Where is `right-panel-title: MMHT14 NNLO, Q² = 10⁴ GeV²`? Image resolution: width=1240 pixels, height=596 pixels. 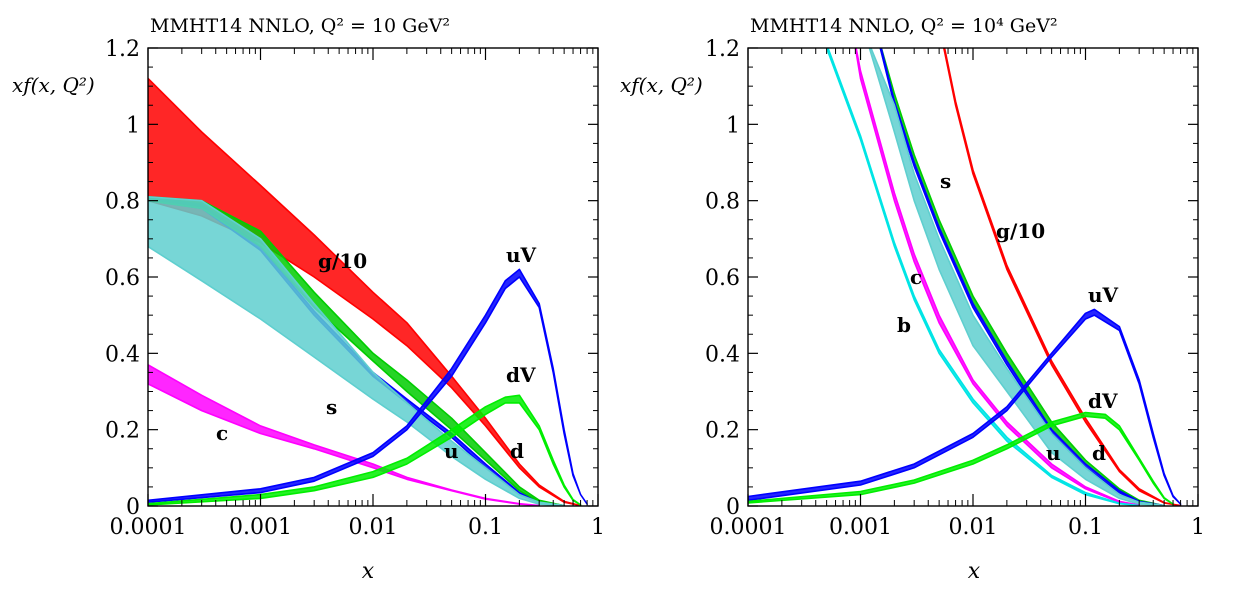
right-panel-title: MMHT14 NNLO, Q² = 10⁴ GeV² is located at coordinates (904, 26).